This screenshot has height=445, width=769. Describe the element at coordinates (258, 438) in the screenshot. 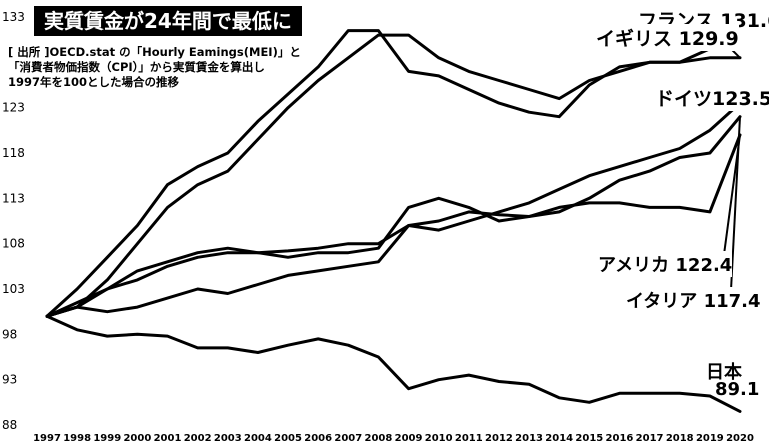

I see `x-tick-label: 2004` at that location.